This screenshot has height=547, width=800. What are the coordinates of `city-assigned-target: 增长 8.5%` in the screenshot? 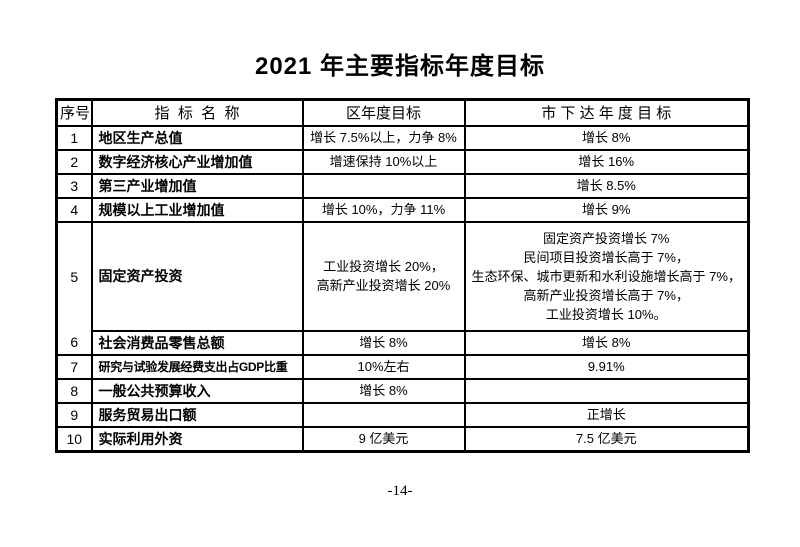 It's located at (606, 185).